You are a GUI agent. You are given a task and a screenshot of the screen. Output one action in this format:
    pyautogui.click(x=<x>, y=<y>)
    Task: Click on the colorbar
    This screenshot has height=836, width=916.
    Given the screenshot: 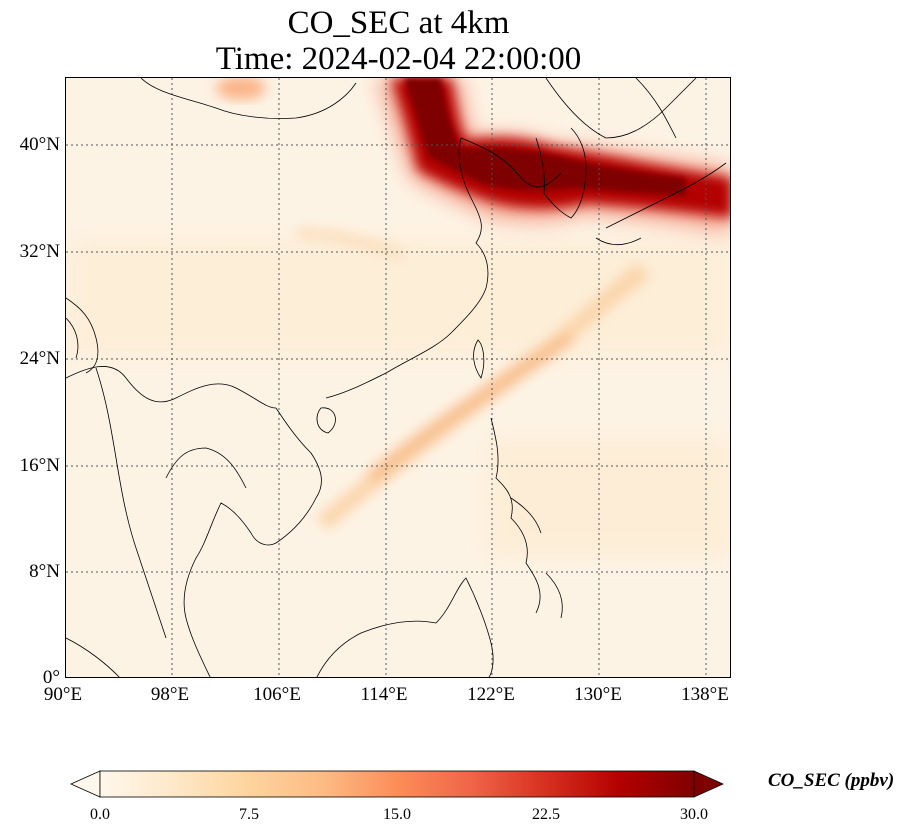 What is the action you would take?
    pyautogui.click(x=397, y=784)
    